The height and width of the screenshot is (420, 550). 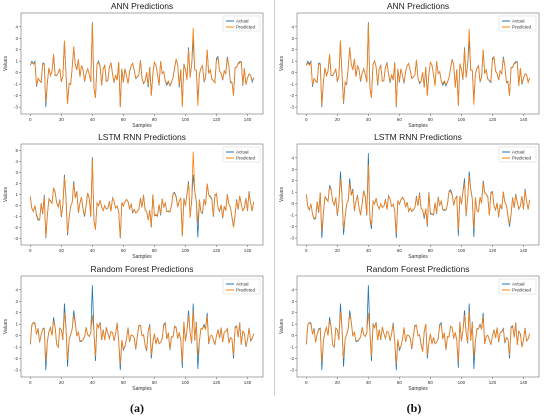 I want to click on panel-label-a: (a), so click(x=137, y=408).